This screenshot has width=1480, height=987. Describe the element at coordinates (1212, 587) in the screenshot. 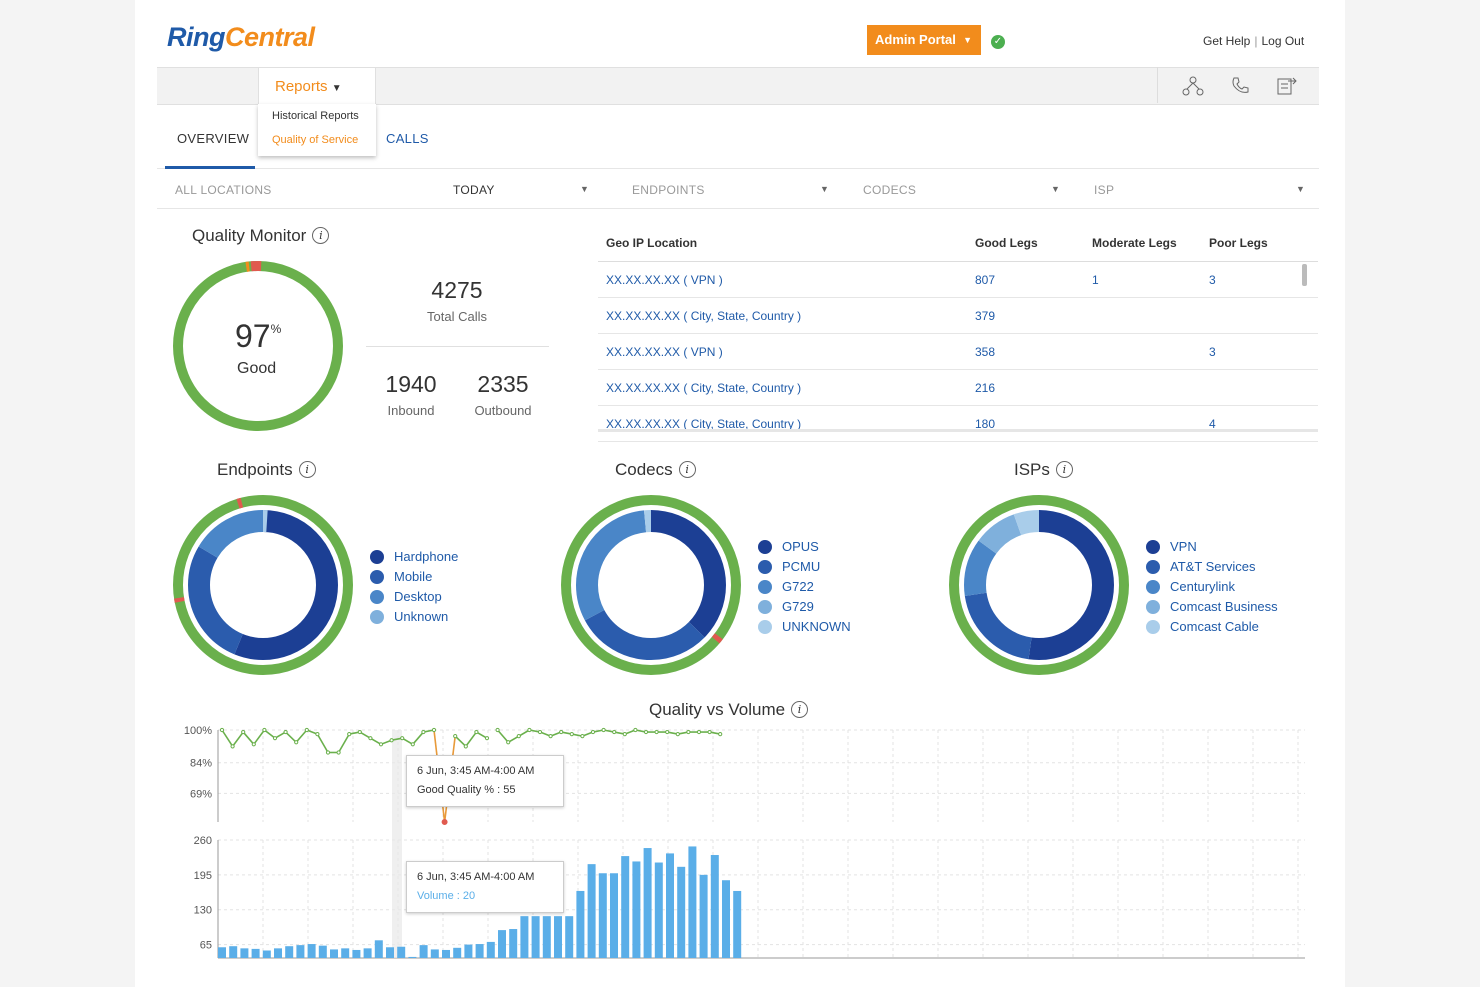

I see `legend-item: Centurylink` at that location.